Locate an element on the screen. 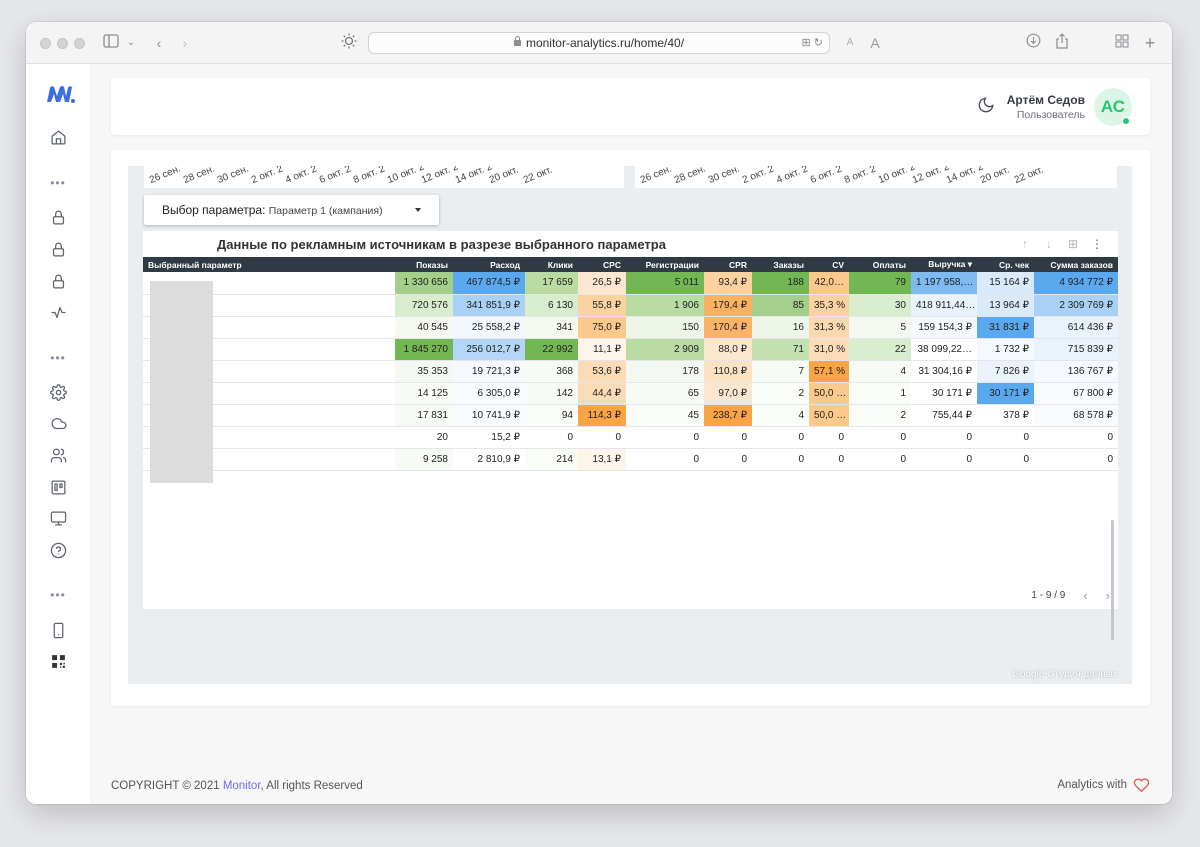  axis-date-label: 2 окт. 2 is located at coordinates (758, 176).